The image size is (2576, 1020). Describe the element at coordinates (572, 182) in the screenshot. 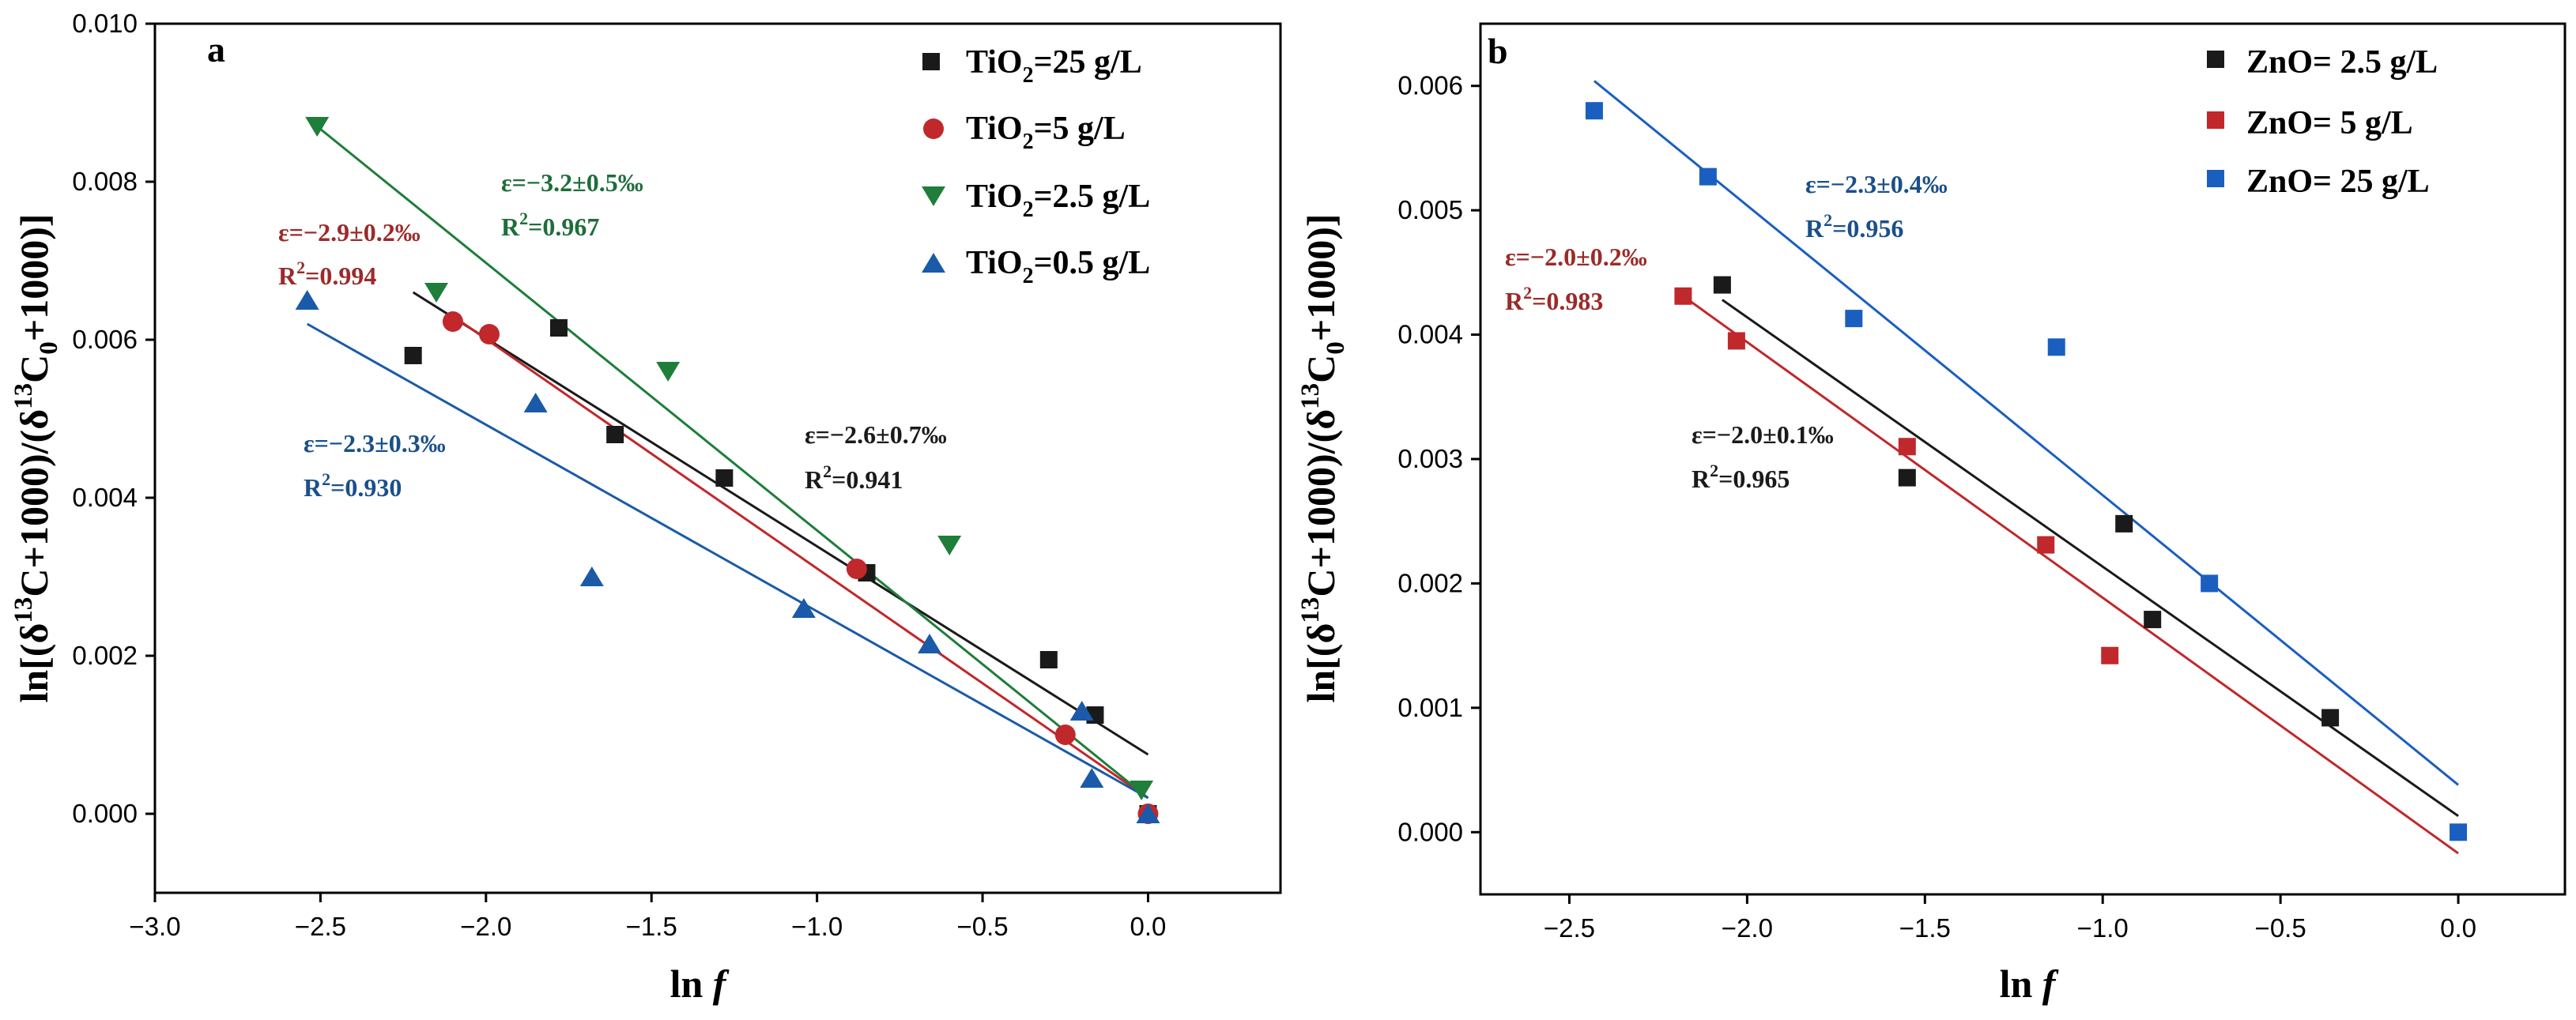

I see `annotation-eps: ε=−3.2±0.5‰` at that location.